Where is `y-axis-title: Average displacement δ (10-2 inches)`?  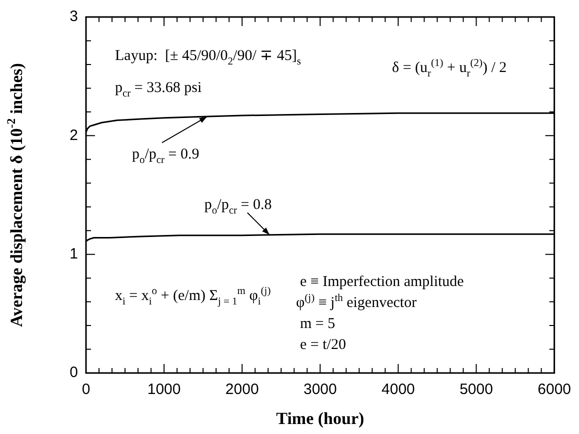 y-axis-title: Average displacement δ (10-2 inches) is located at coordinates (15, 195).